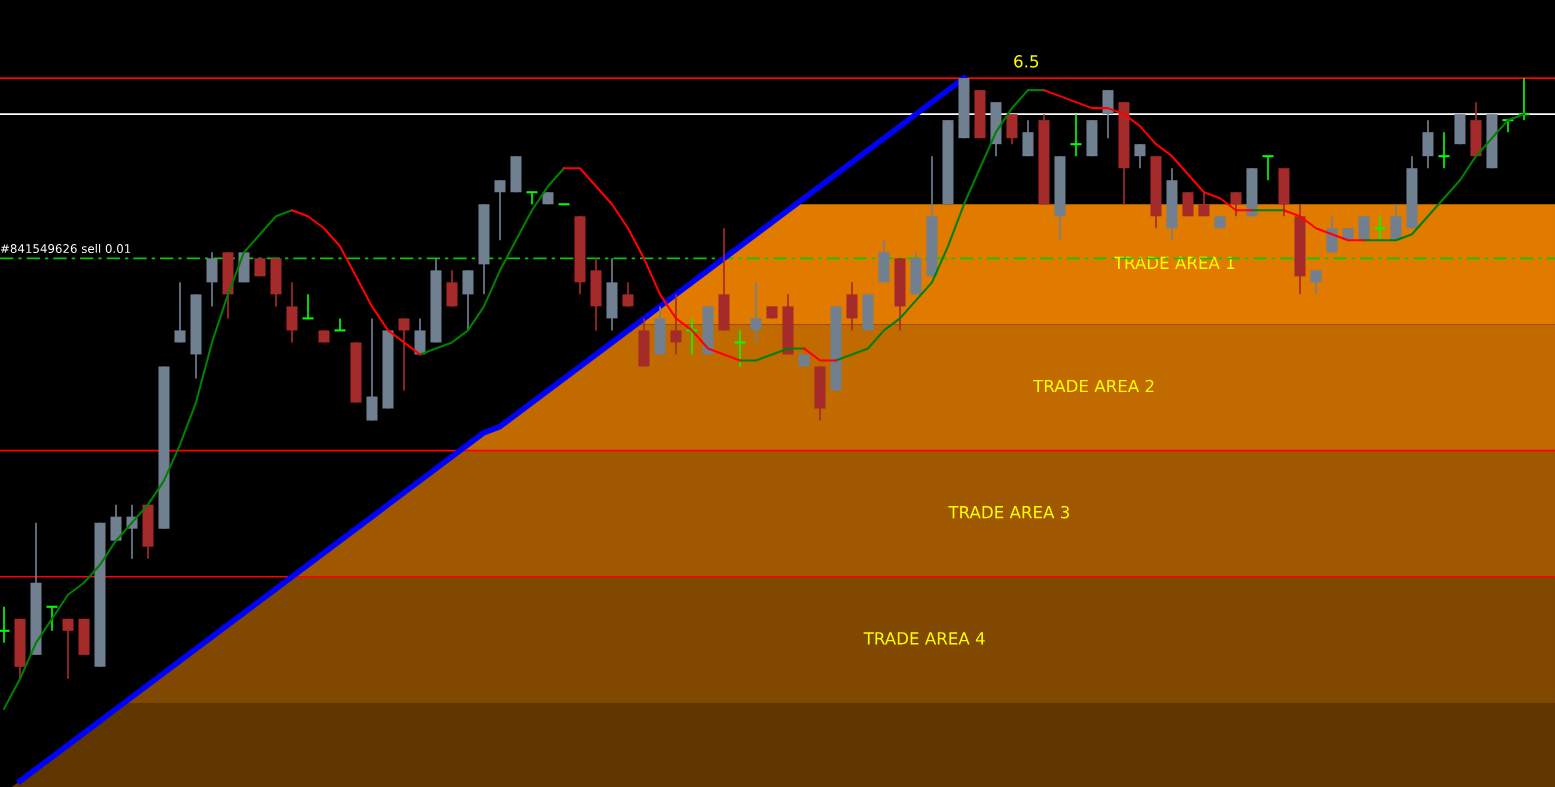 The height and width of the screenshot is (787, 1555). Describe the element at coordinates (65, 248) in the screenshot. I see `ref-line-label: #841549626 sell 0.01` at that location.